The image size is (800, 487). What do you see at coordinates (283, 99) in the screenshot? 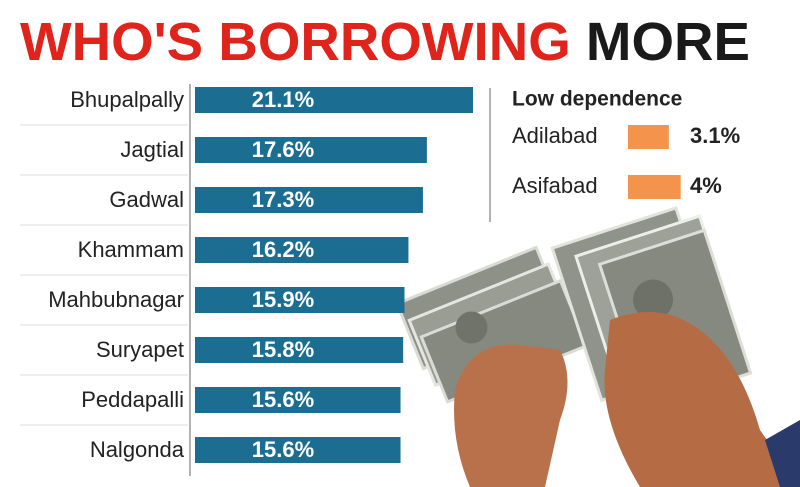
I see `value-label: 21.1%` at bounding box center [283, 99].